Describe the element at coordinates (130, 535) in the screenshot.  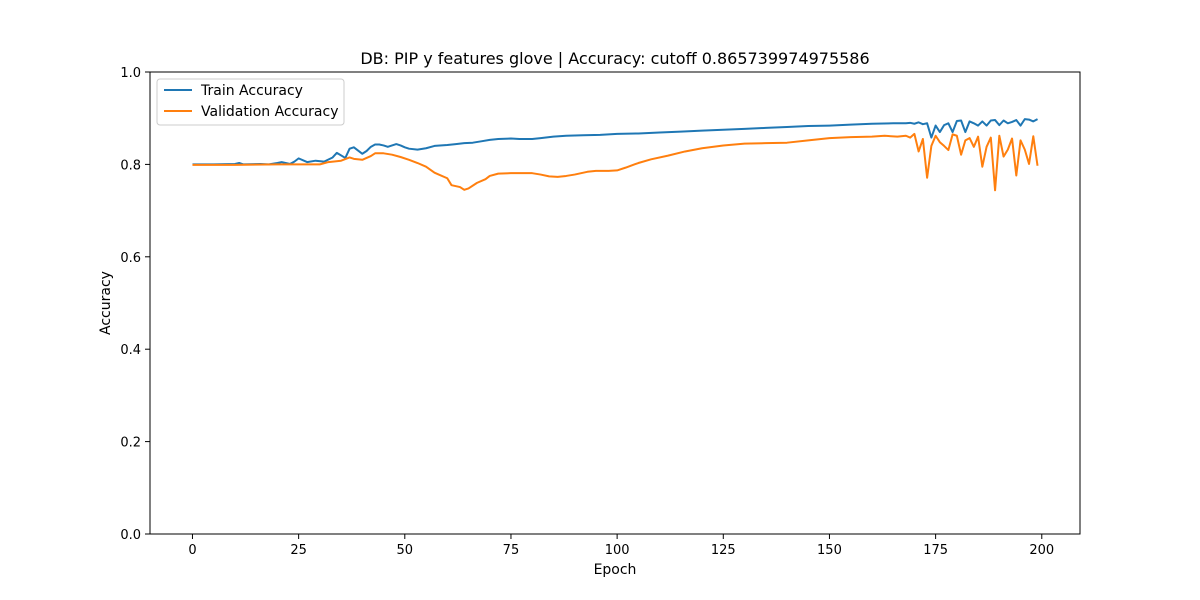
I see `y-tick-label: 0.0` at that location.